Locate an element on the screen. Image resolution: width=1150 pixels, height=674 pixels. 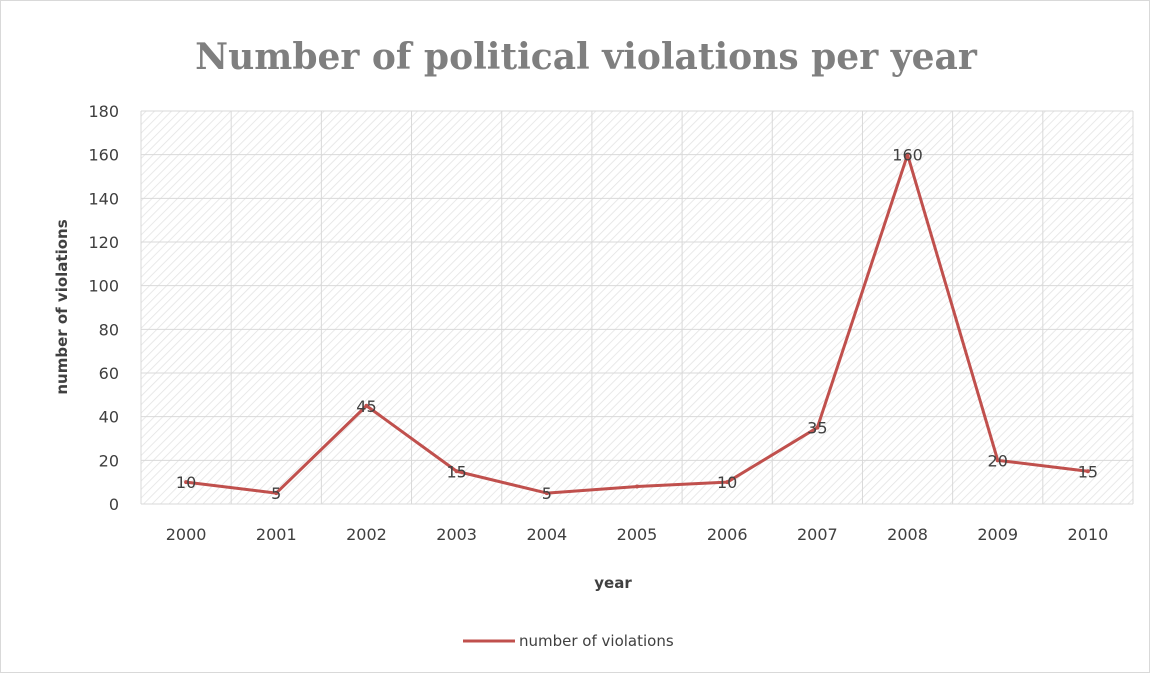
chart-title: Number of political violations per year is located at coordinates (586, 57).